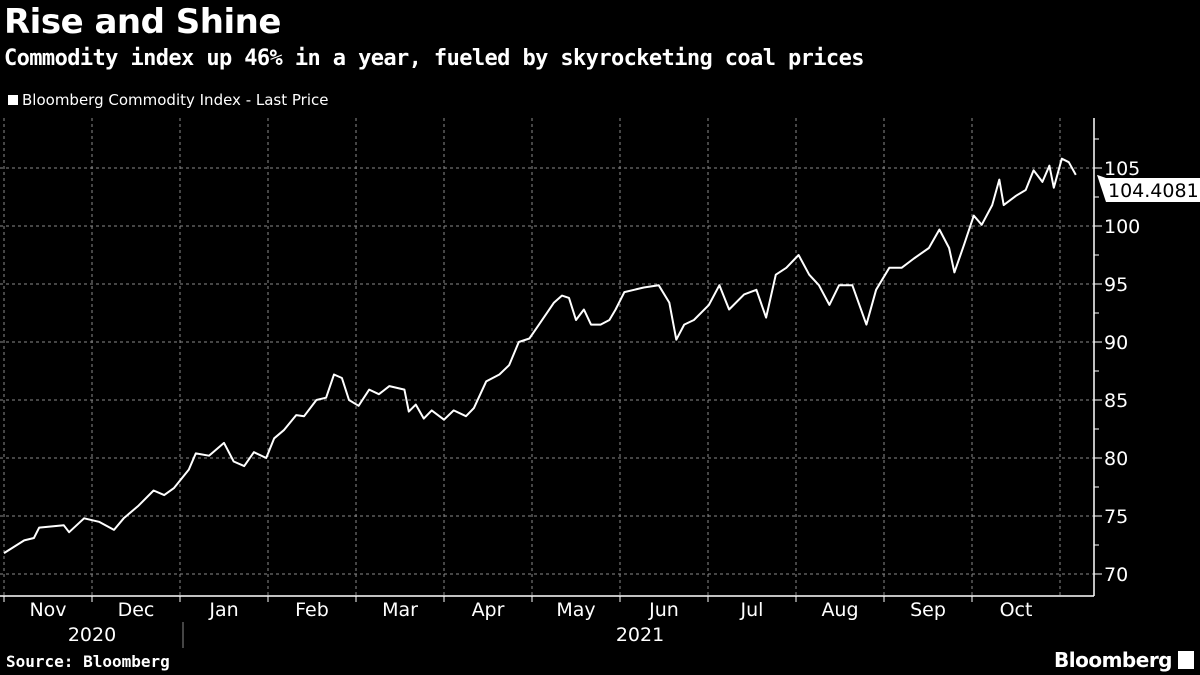 The image size is (1200, 675). I want to click on year-label-2021: 2021, so click(640, 635).